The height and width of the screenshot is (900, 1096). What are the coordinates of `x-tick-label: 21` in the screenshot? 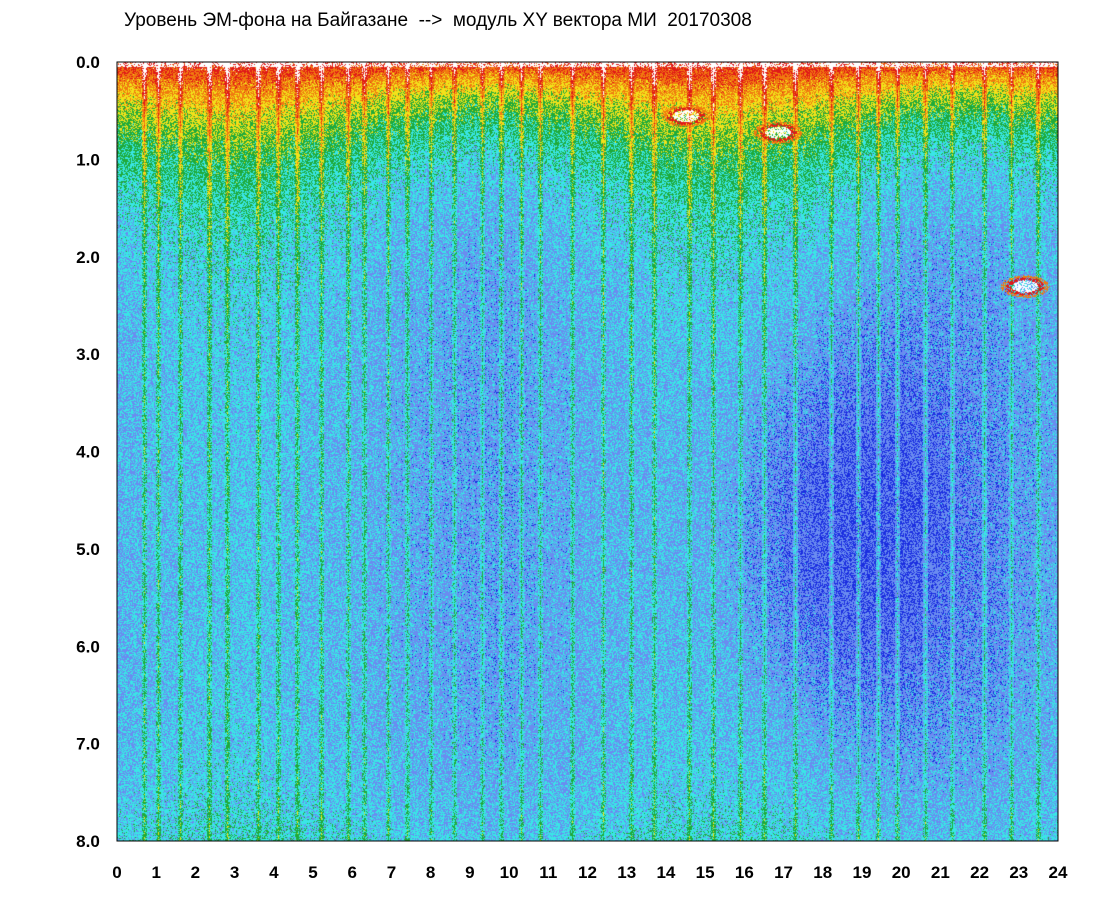 It's located at (940, 872).